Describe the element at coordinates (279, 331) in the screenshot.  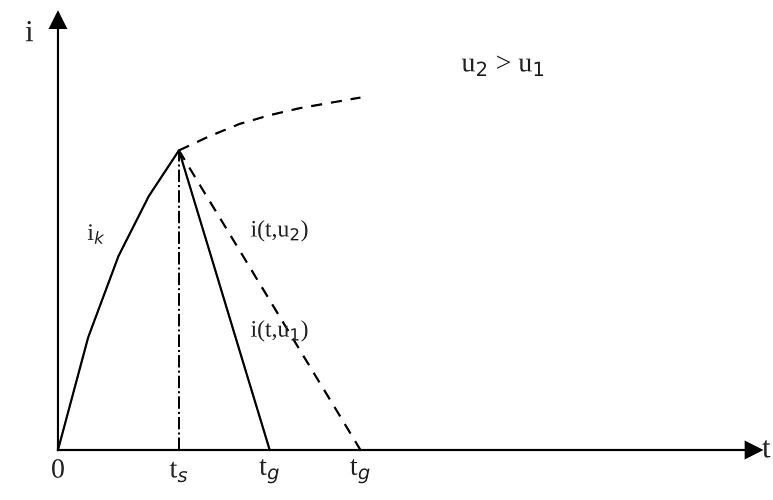
I see `series-label: i(t,u$_{1}$)` at that location.